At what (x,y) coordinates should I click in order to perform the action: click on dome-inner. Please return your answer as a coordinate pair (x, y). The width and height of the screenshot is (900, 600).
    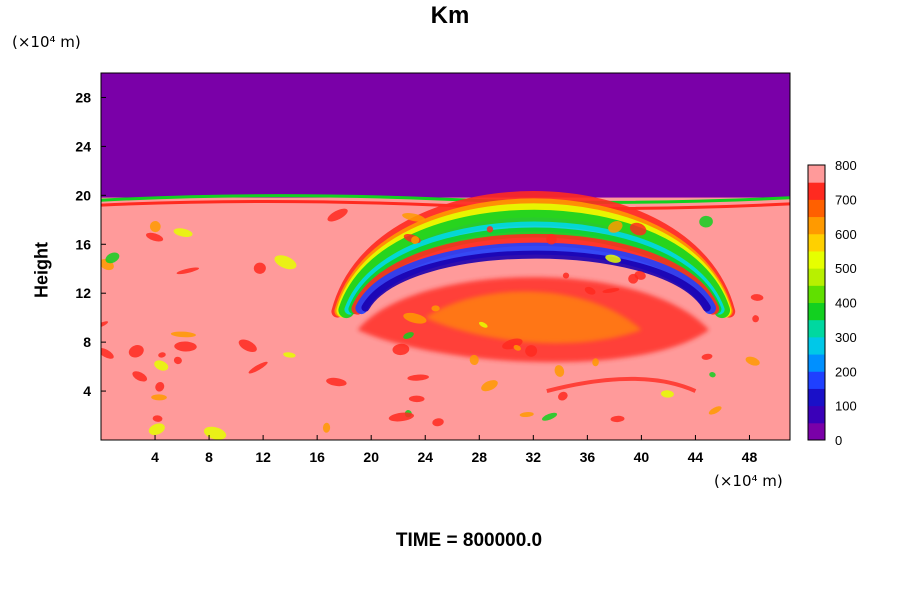
    Looking at the image, I should click on (533, 317).